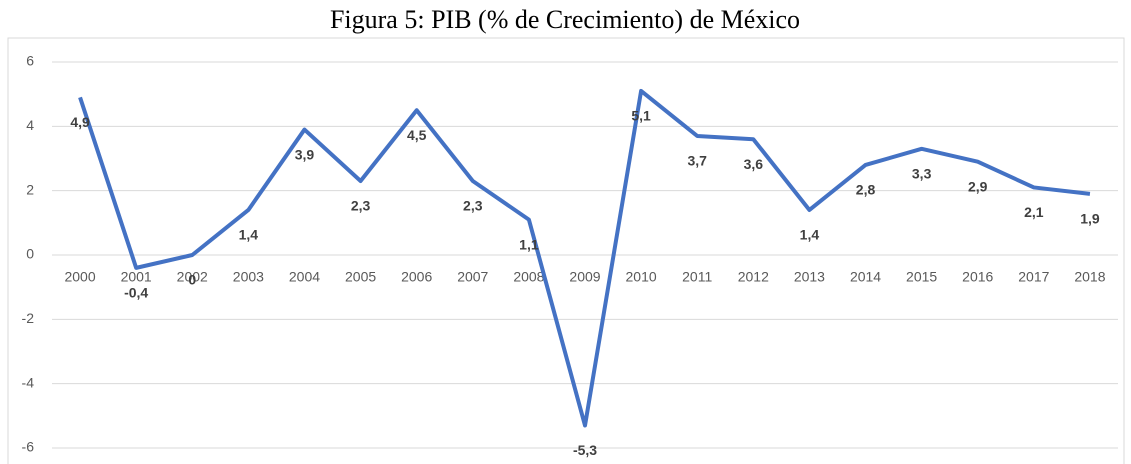 The image size is (1131, 464). What do you see at coordinates (978, 186) in the screenshot?
I see `value-label: 2,9` at bounding box center [978, 186].